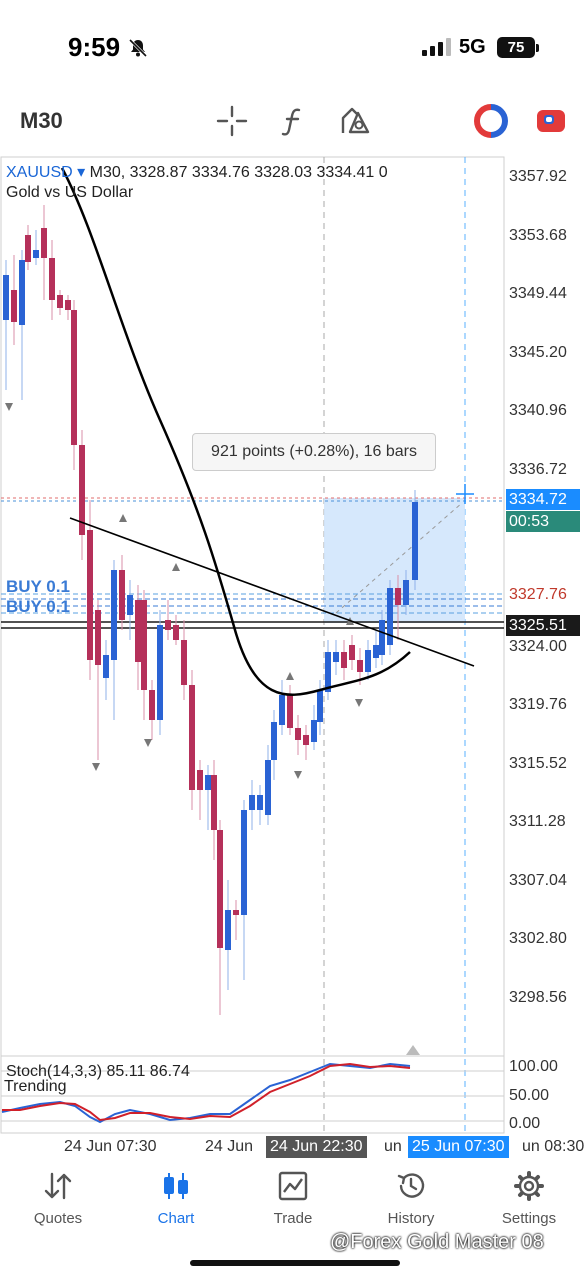  Describe the element at coordinates (538, 704) in the screenshot. I see `price-axis-label: 3319.76` at that location.